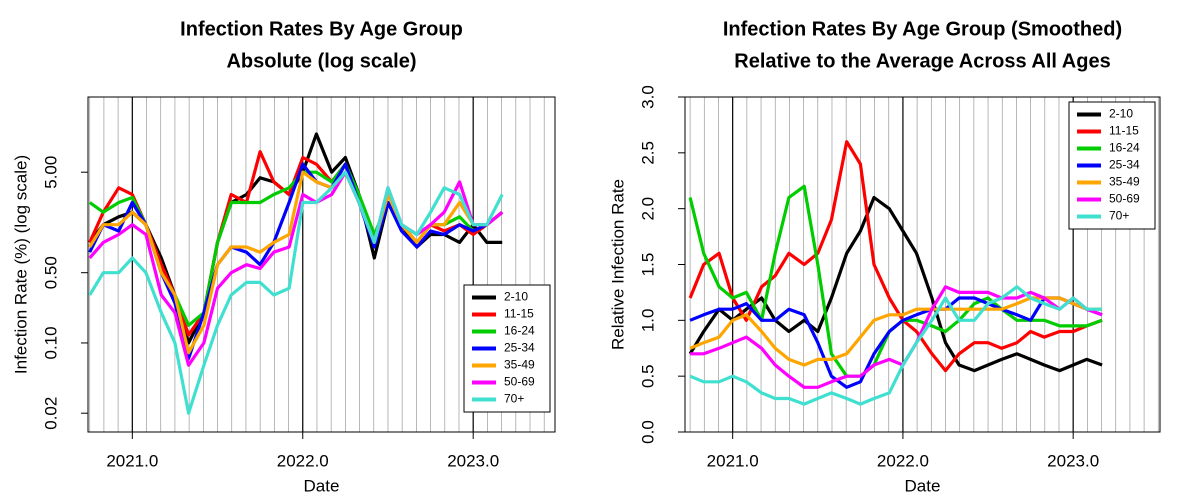 This screenshot has width=1194, height=496. What do you see at coordinates (50, 272) in the screenshot?
I see `y-tick-label: 0.50` at bounding box center [50, 272].